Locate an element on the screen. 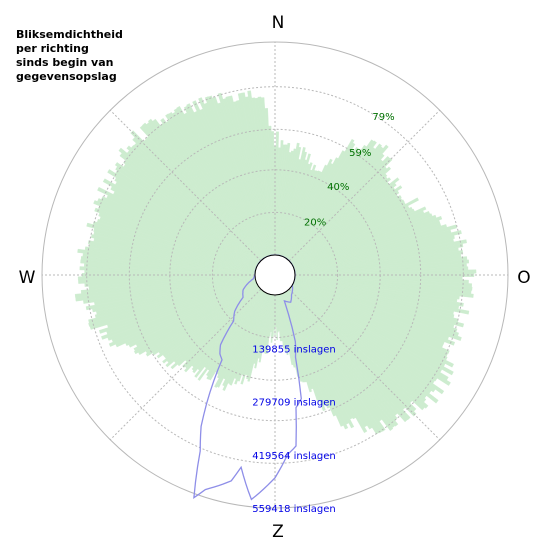  percent-ring-label: 20% is located at coordinates (315, 223).